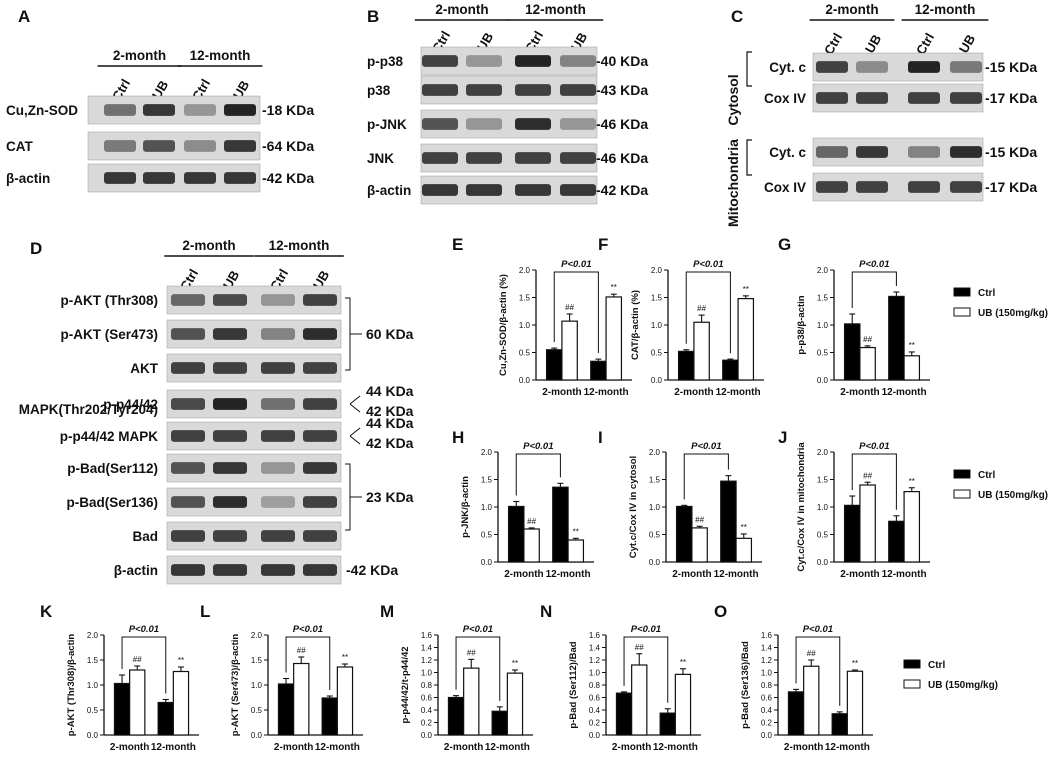 The image size is (1052, 762). Describe the element at coordinates (390, 423) in the screenshot. I see `mw-label: 44 KDa` at that location.